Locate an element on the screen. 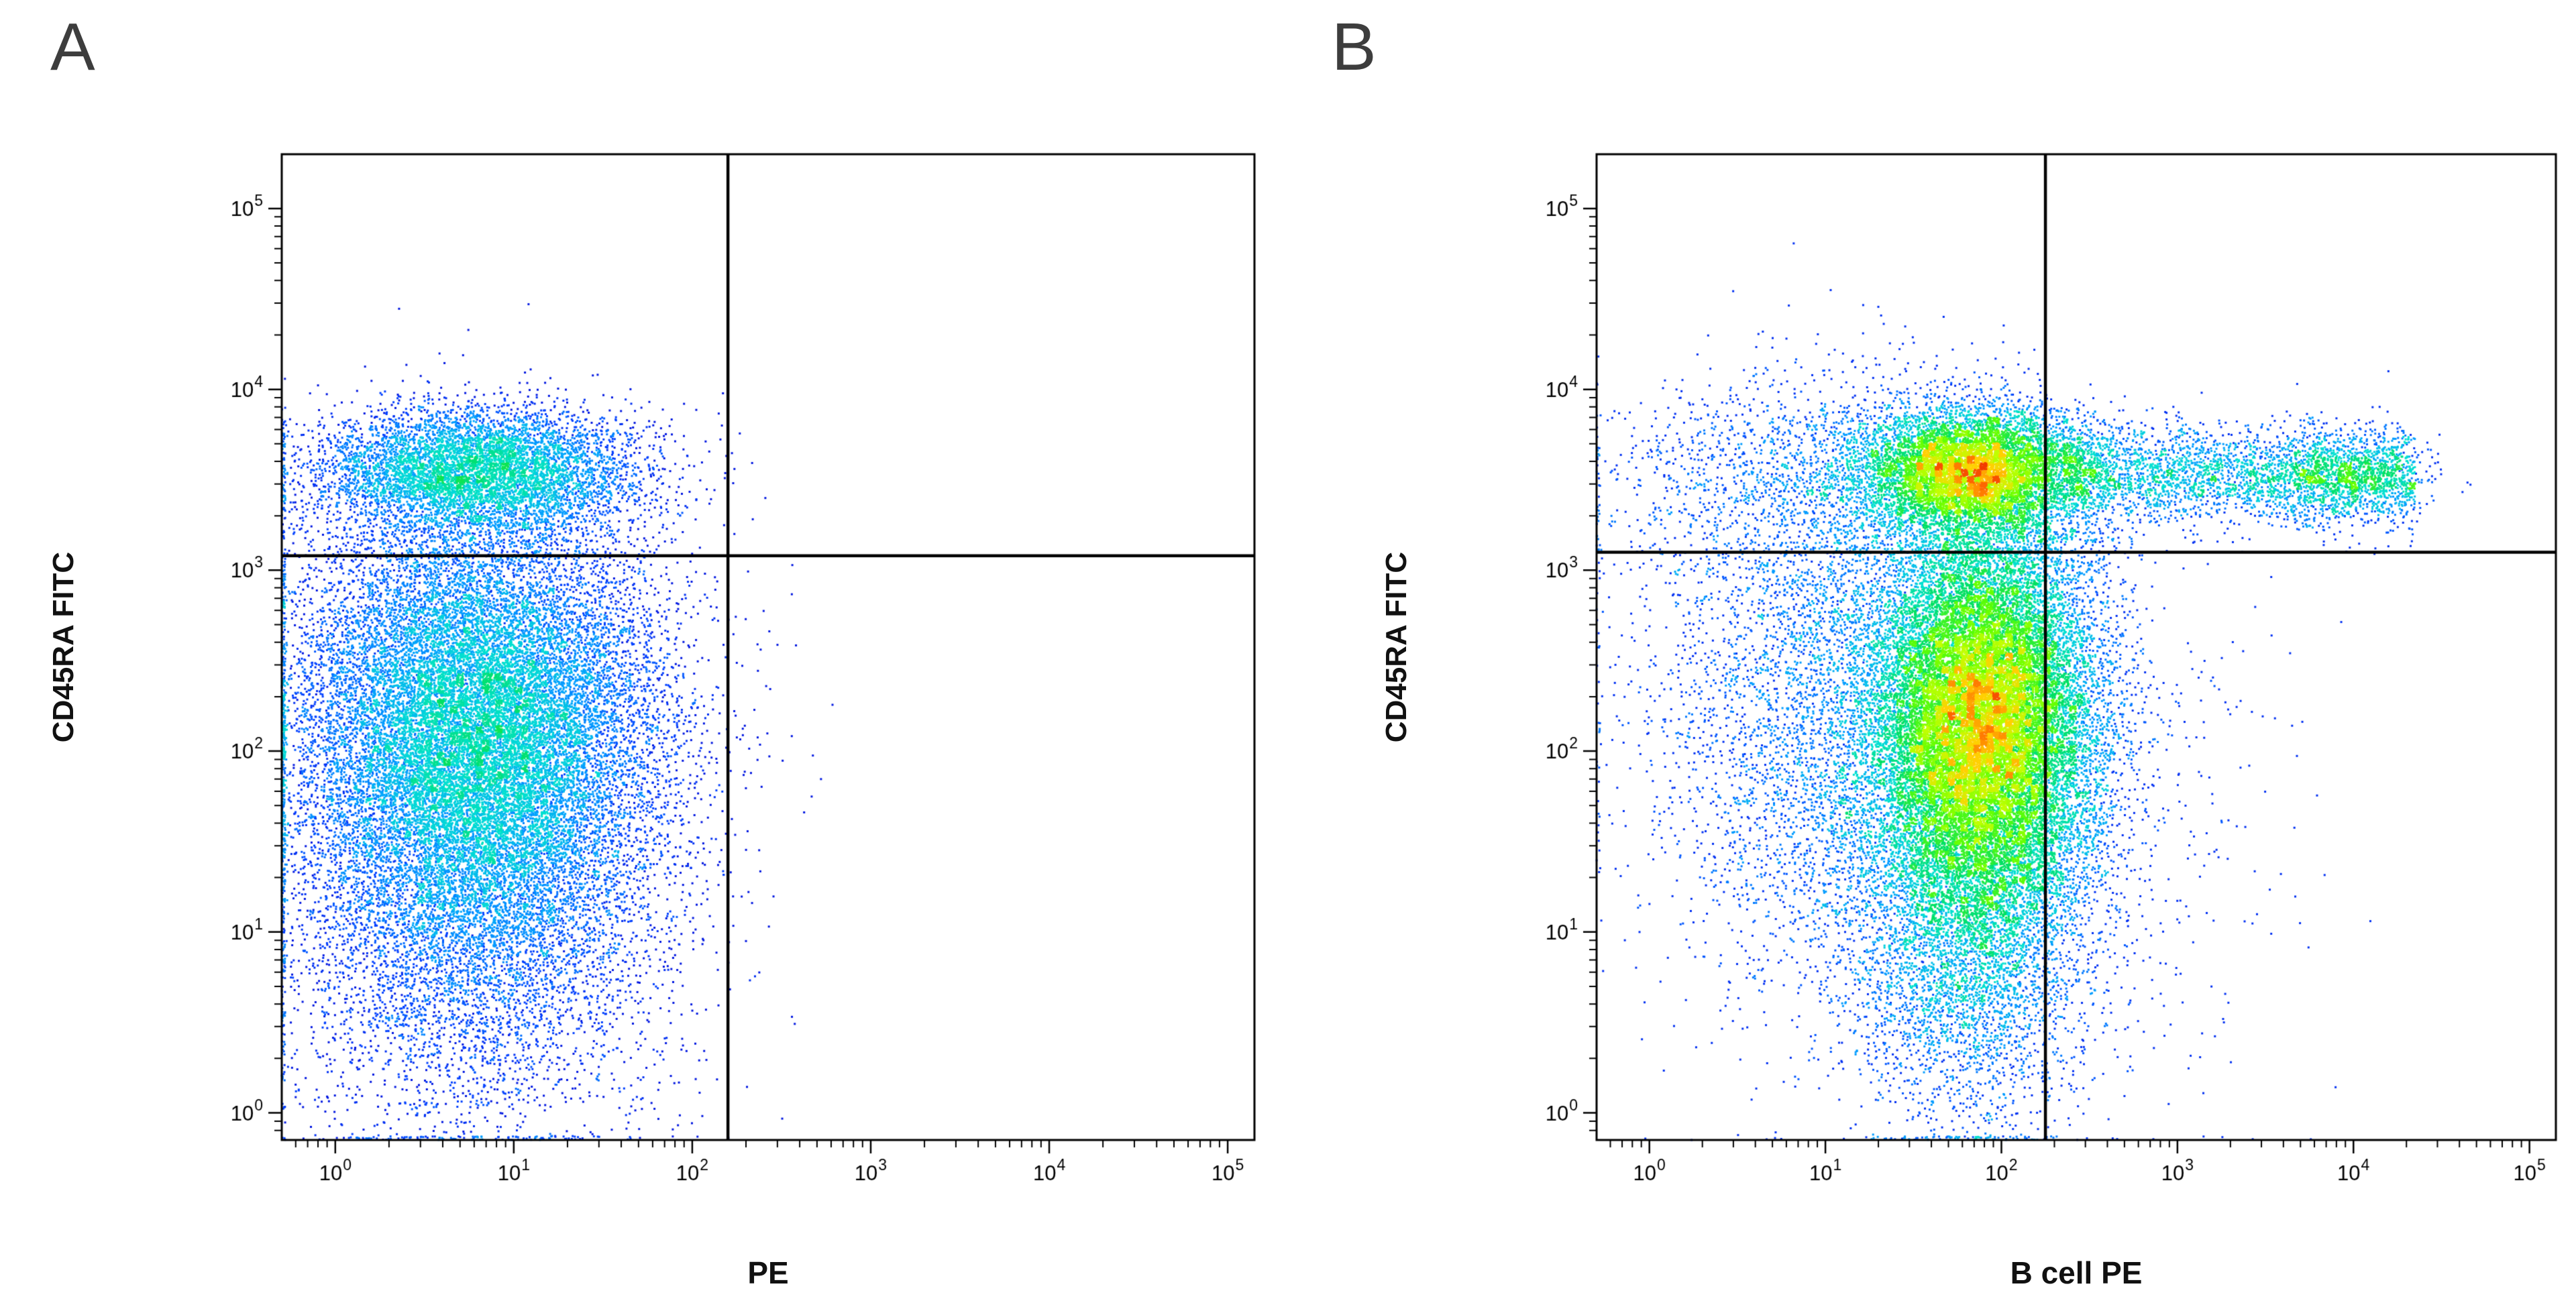 This screenshot has width=2576, height=1313. panel-a-letter: A is located at coordinates (72, 46).